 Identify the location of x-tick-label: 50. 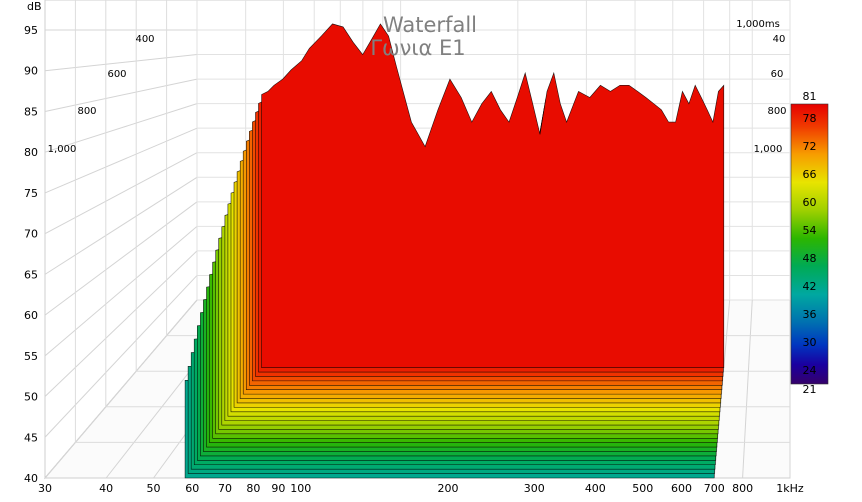
(154, 488).